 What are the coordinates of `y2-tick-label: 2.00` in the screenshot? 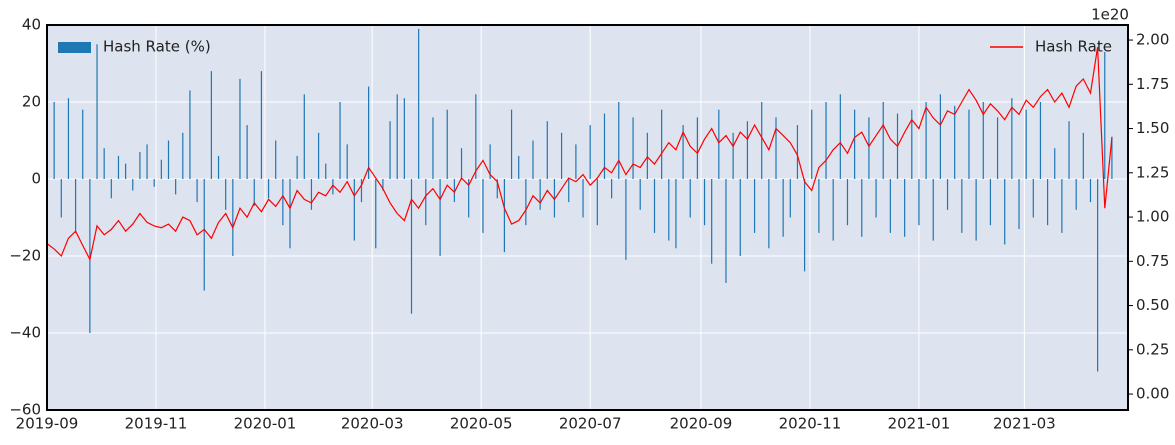 It's located at (1152, 40).